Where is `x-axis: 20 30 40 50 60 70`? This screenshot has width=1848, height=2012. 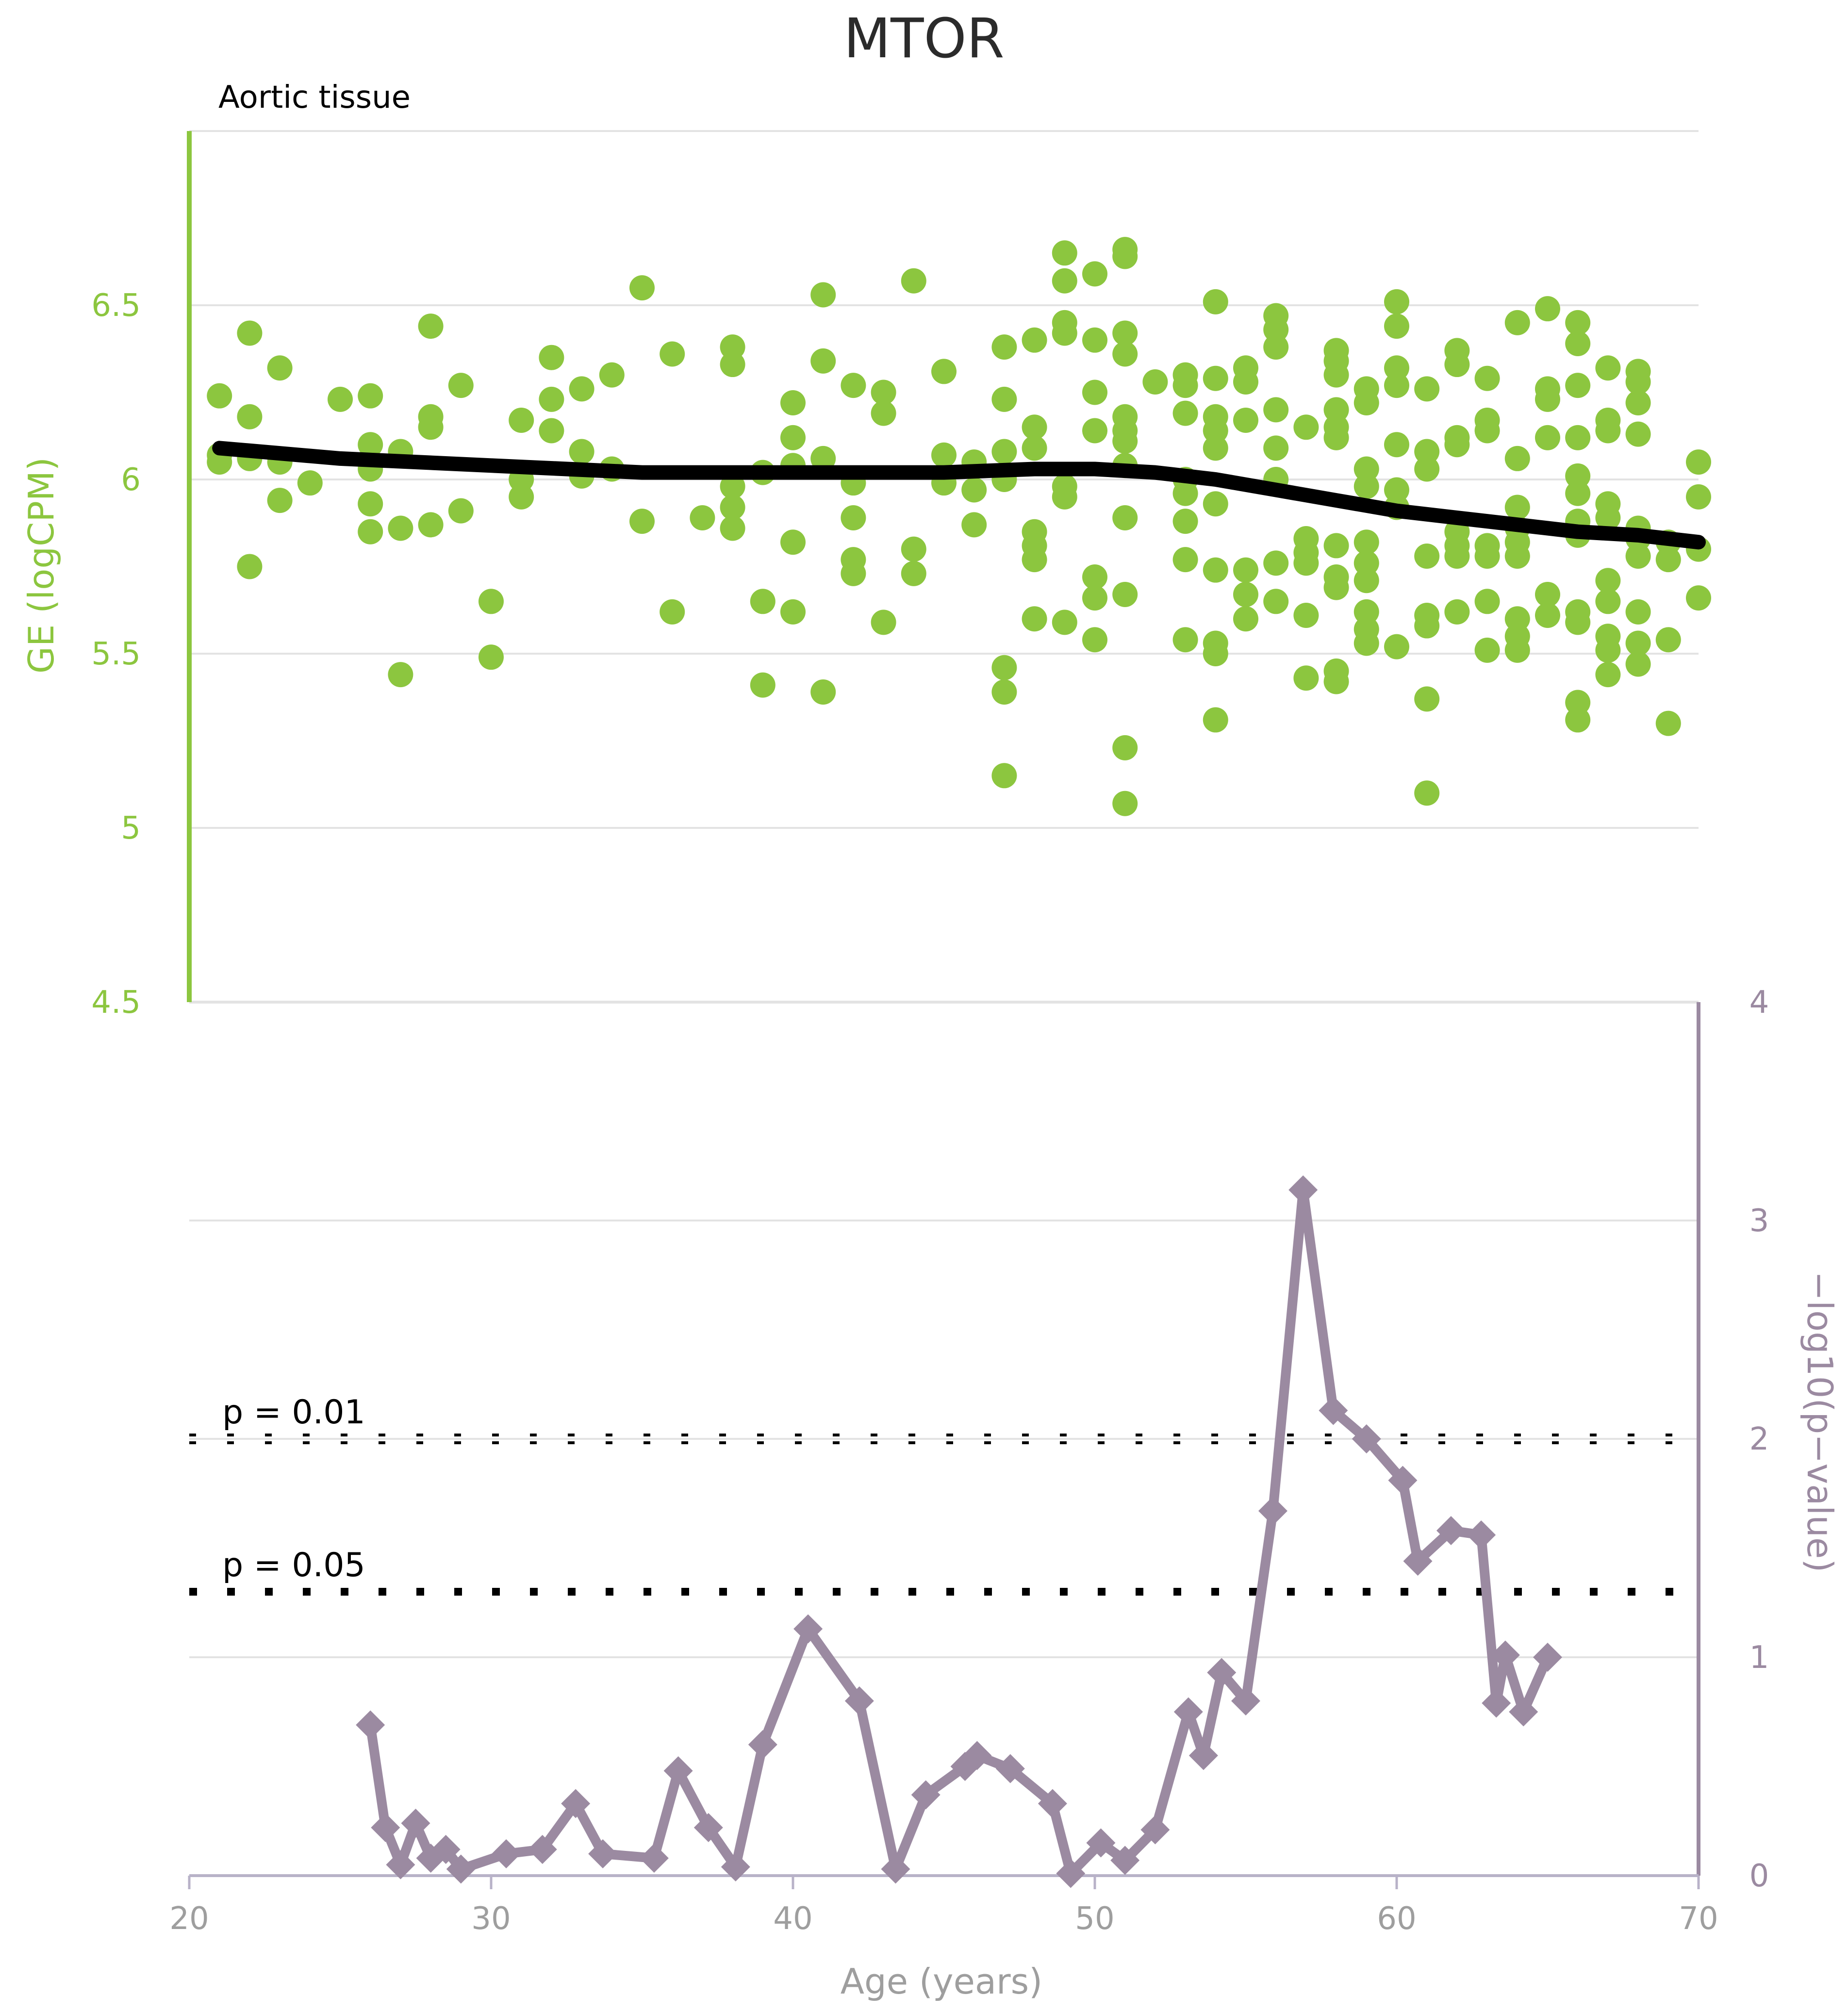 x-axis: 20 30 40 50 60 70 is located at coordinates (943, 1905).